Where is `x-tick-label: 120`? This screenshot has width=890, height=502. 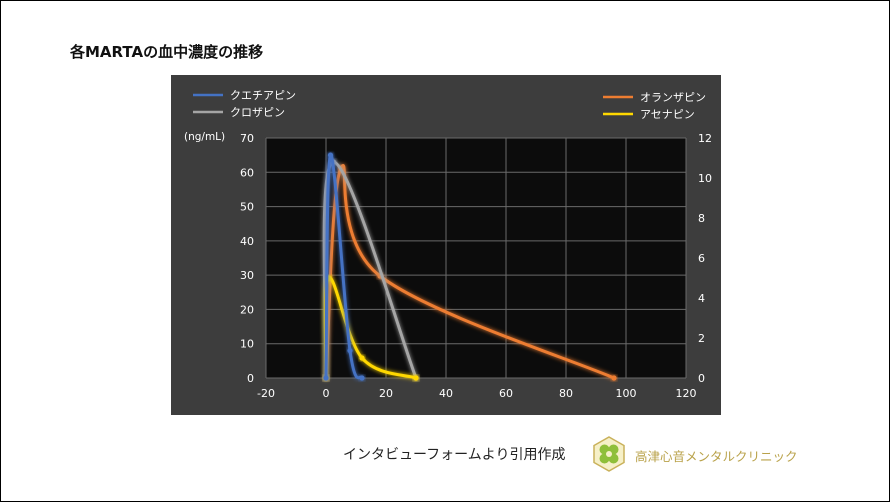
x-tick-label: 120 is located at coordinates (686, 393).